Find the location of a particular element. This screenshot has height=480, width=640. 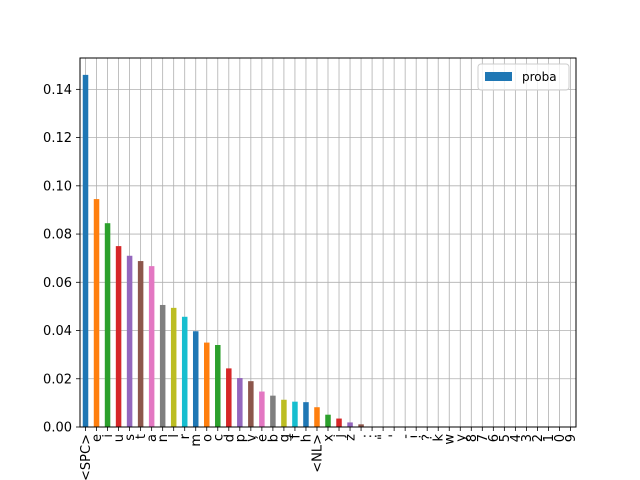

x-tick-label: a is located at coordinates (152, 438).